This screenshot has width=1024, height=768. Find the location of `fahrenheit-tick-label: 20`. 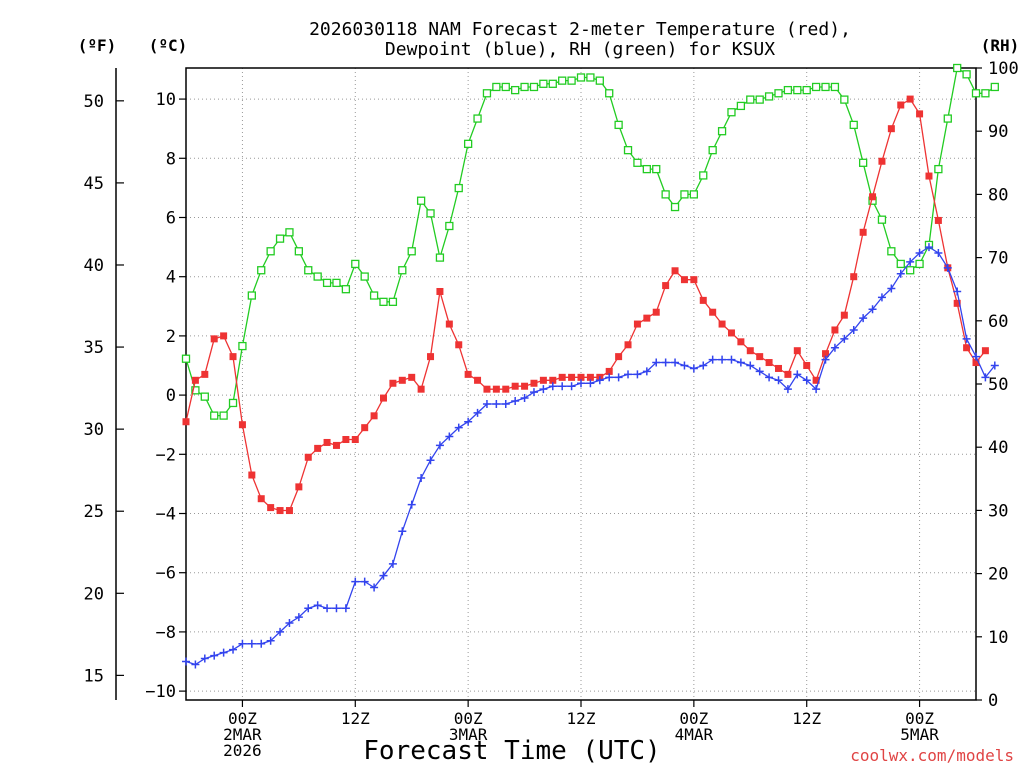

fahrenheit-tick-label: 20 is located at coordinates (94, 594).